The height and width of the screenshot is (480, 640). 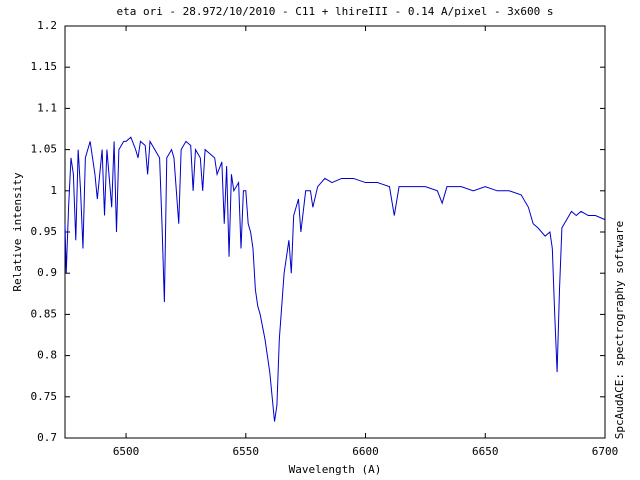 I want to click on y-tick-label: 0.85, so click(x=44, y=313).